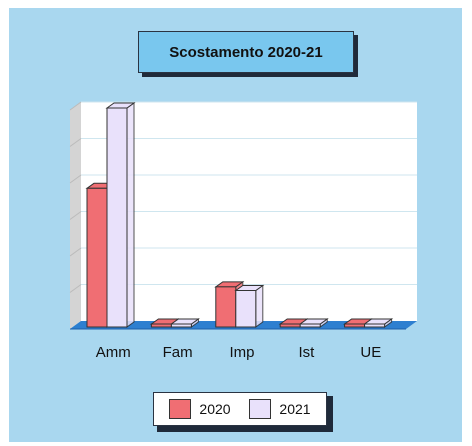  I want to click on bar-2021-Imp, so click(246, 309).